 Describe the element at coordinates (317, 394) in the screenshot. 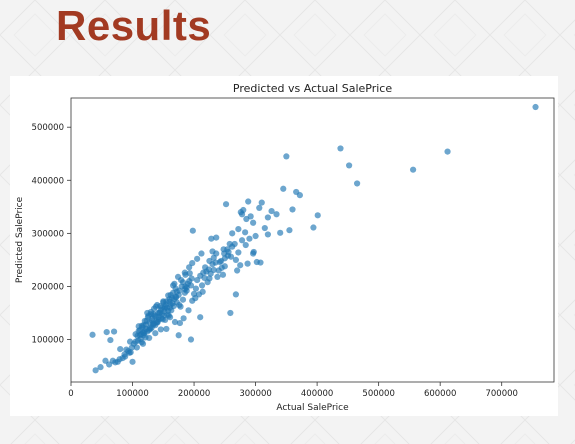

I see `x-tick-label: 400000` at that location.